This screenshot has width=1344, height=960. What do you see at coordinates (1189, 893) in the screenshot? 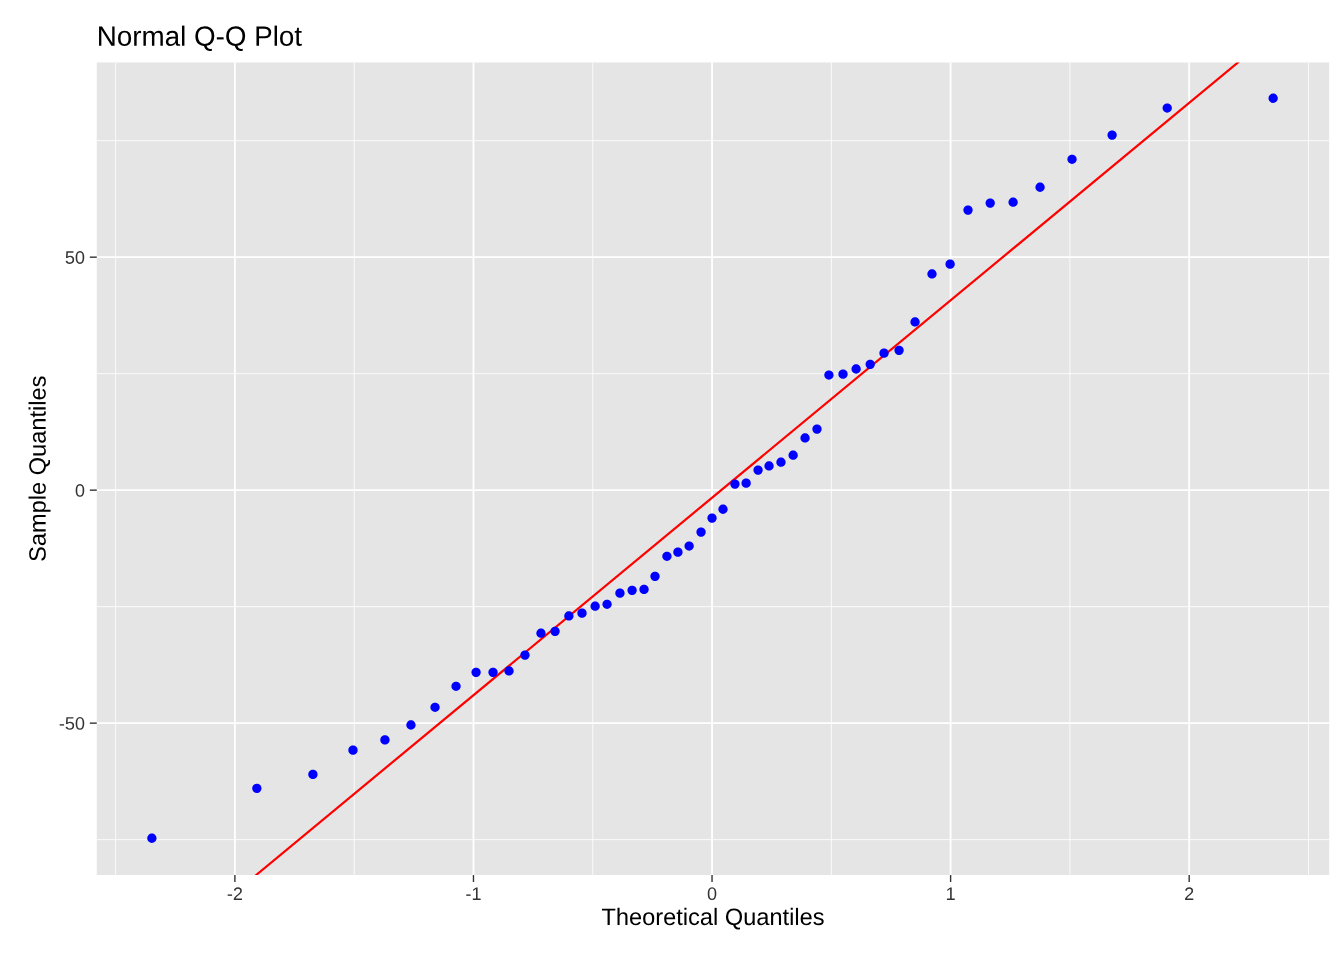
I see `x-tick-label: 2` at bounding box center [1189, 893].